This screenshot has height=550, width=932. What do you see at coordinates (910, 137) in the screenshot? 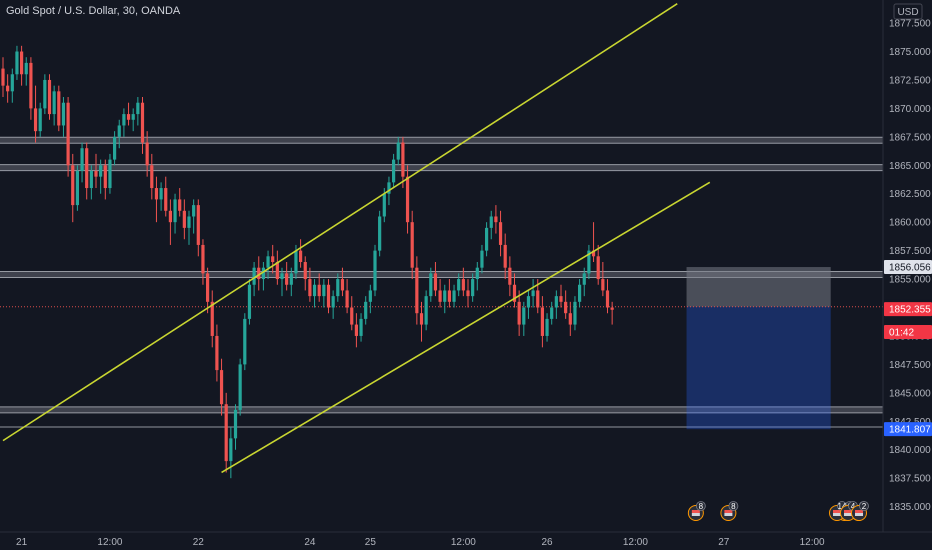
I see `y-tick-label: 1867.500` at bounding box center [910, 137].